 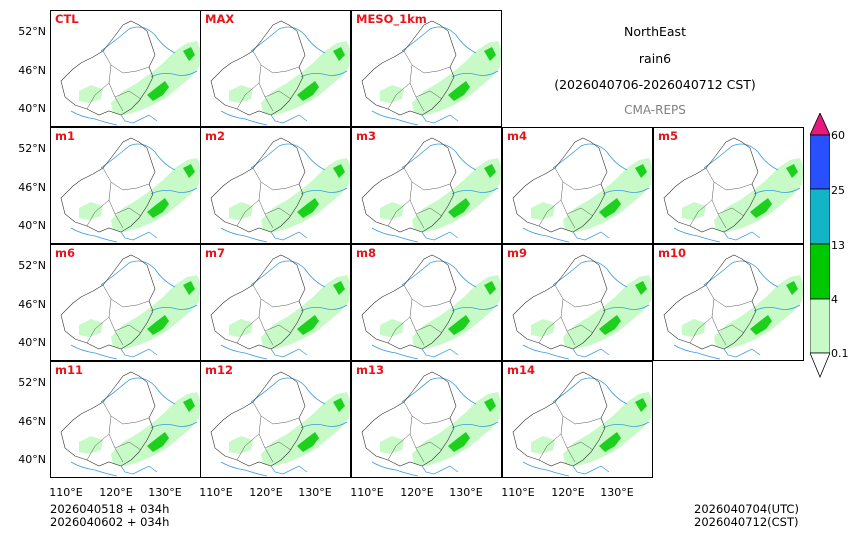 What do you see at coordinates (426, 68) in the screenshot?
I see `map-panel-meso-1km: MESO_1km` at bounding box center [426, 68].